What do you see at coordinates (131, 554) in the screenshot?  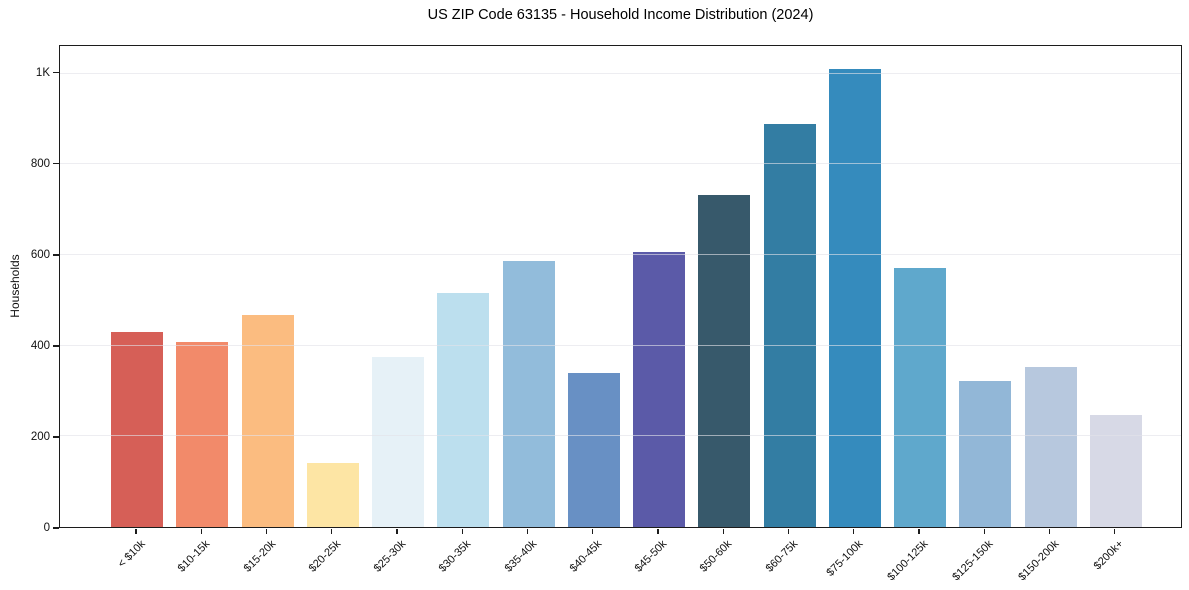 I see `x-tick-label-0: < $10k` at bounding box center [131, 554].